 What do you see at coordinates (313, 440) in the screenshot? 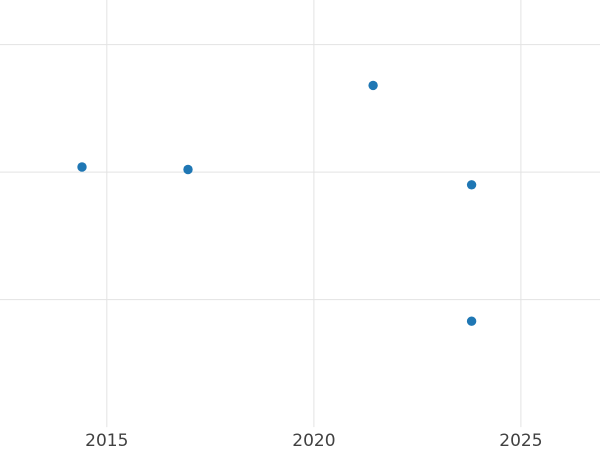
I see `x-tick-label: 2020` at bounding box center [313, 440].